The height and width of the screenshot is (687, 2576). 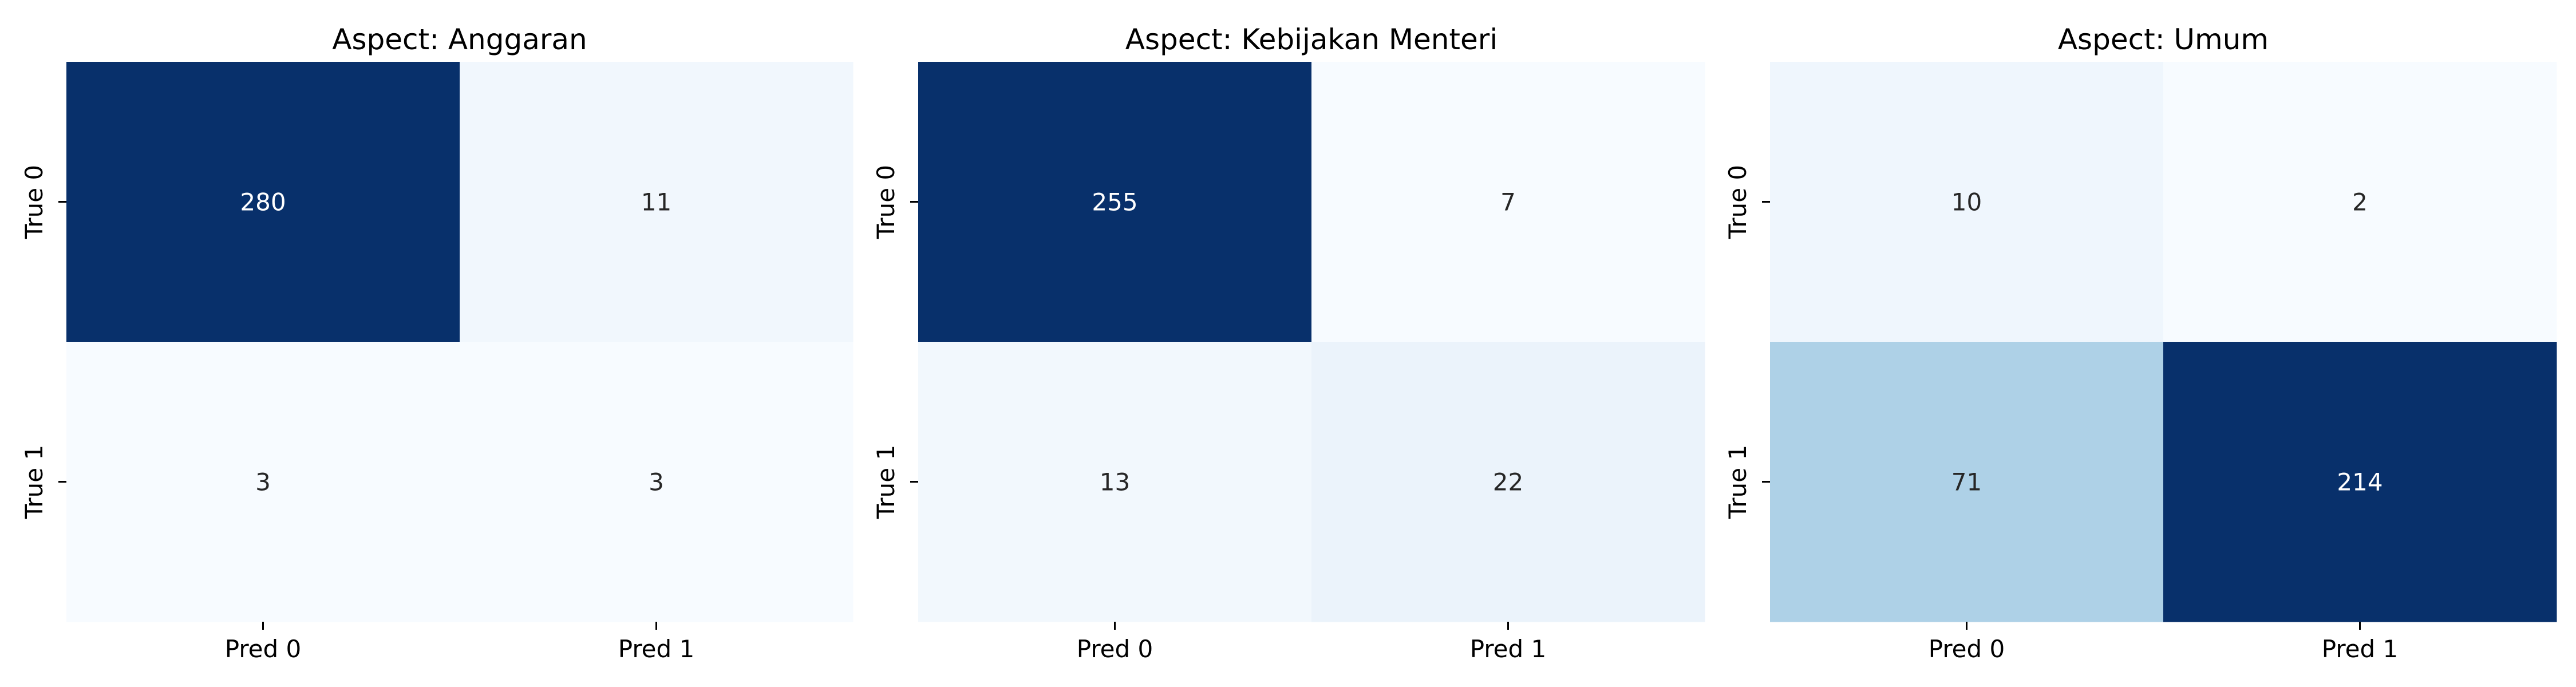 I want to click on panel-title: Aspect: Kebijakan Menteri, so click(x=1311, y=39).